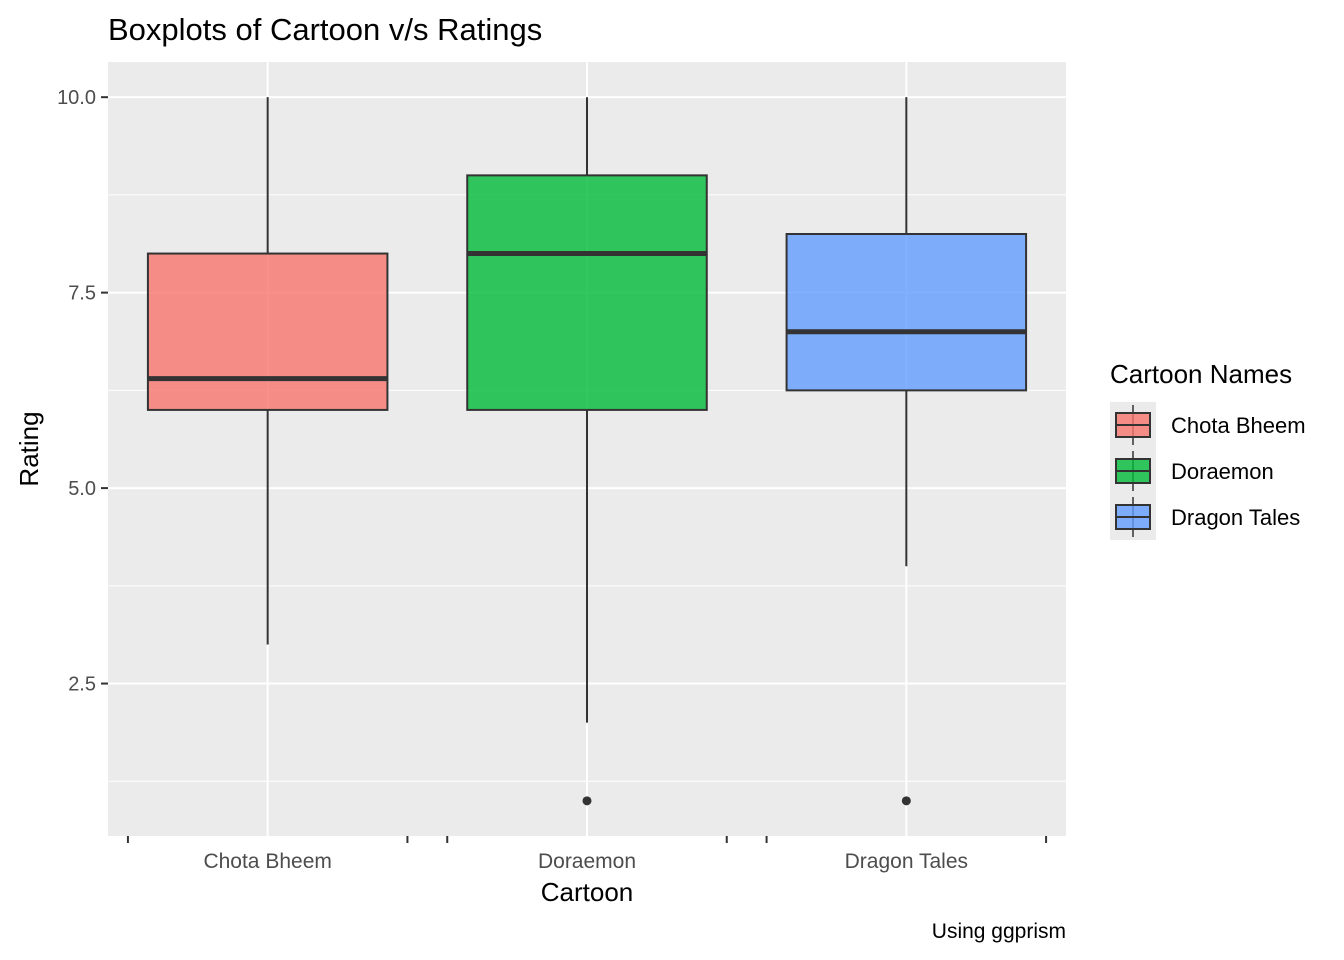  Describe the element at coordinates (82, 391) in the screenshot. I see `y-axis: 2.5 5.0 7.5 10.0` at that location.